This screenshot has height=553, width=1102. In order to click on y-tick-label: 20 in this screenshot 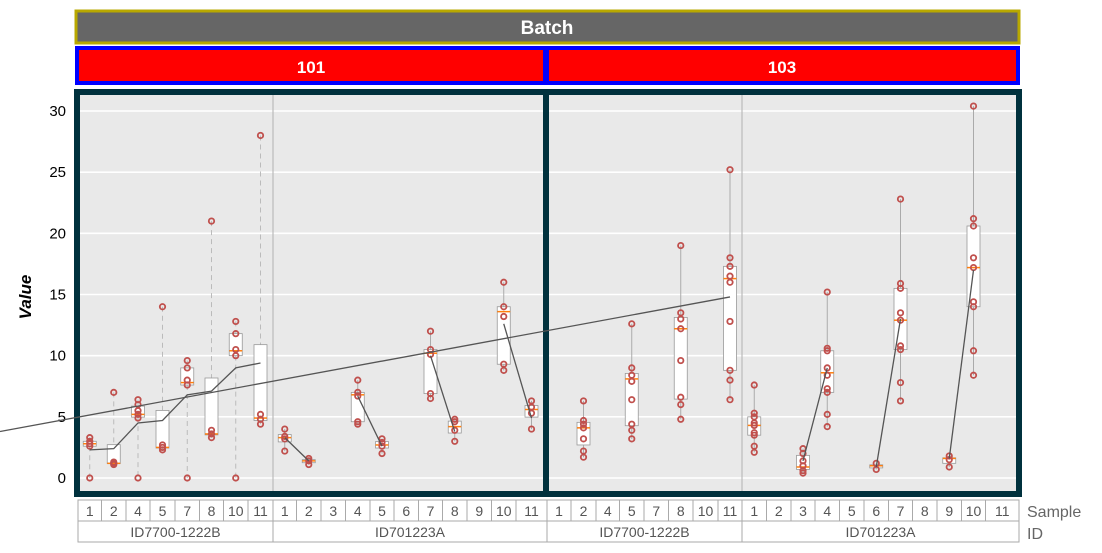, I will do `click(57, 233)`.